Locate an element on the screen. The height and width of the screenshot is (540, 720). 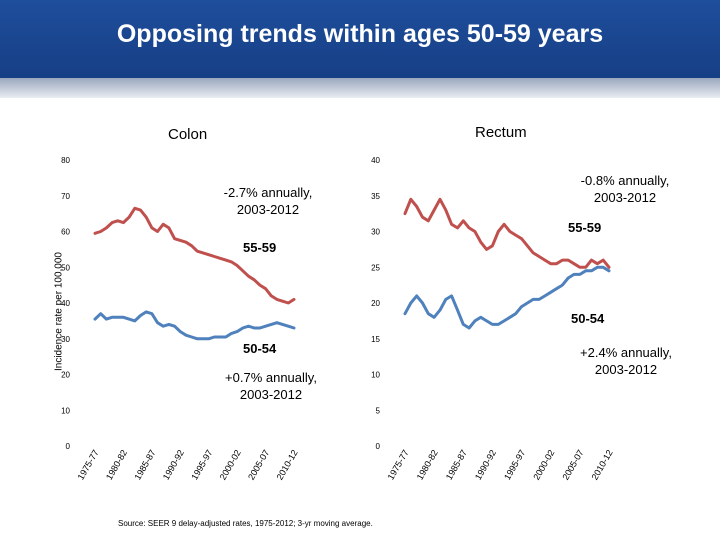
rectum-xtick-label: 1985-87 is located at coordinates (456, 465).